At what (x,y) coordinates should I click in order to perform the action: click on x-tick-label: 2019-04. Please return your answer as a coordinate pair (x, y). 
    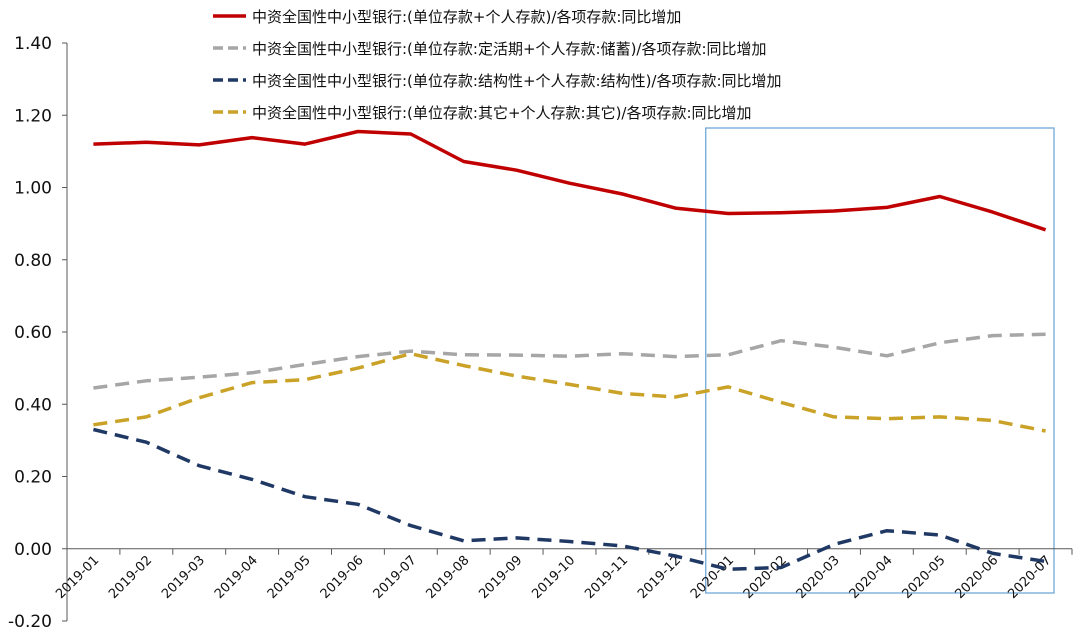
    Looking at the image, I should click on (236, 577).